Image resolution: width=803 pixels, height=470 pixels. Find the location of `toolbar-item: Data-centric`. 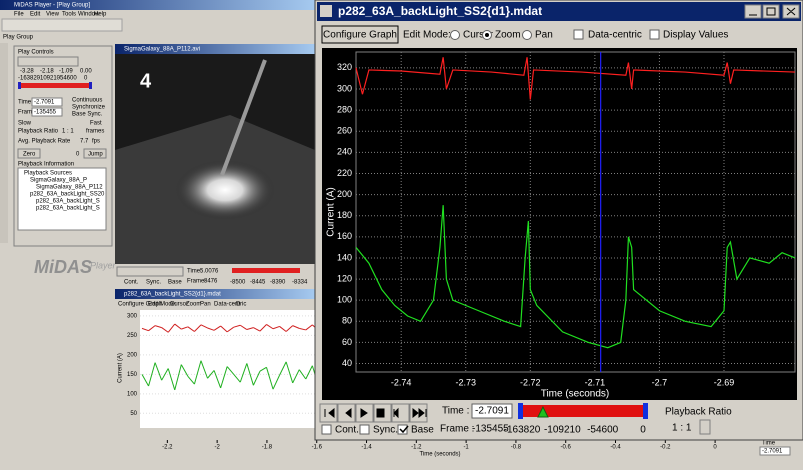

toolbar-item: Data-centric is located at coordinates (230, 305).